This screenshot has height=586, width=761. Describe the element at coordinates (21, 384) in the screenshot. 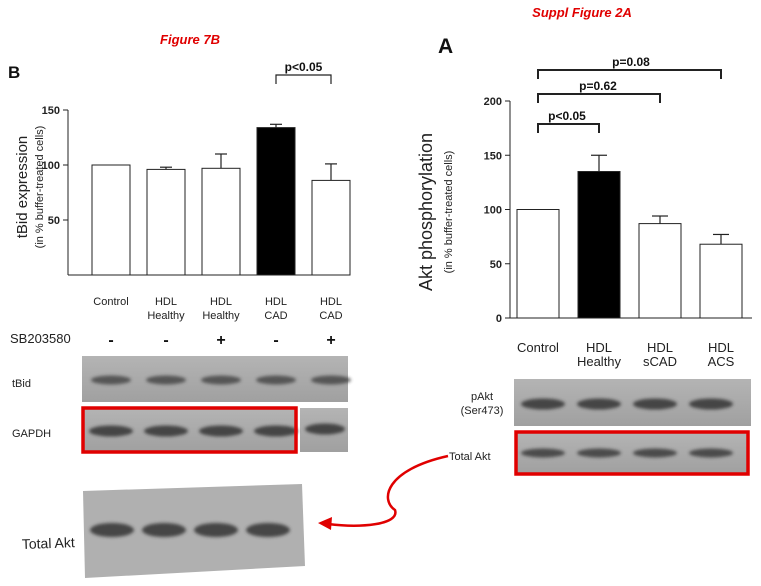

I see `blot-label-tbid: tBid` at that location.